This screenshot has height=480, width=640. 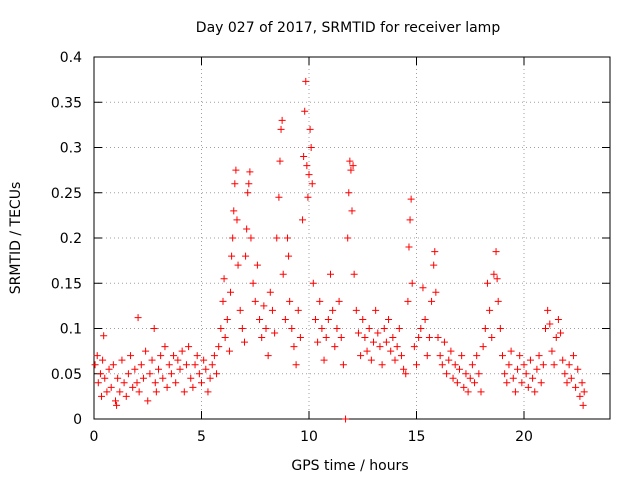 What do you see at coordinates (77, 420) in the screenshot?
I see `y-tick-label: 0` at bounding box center [77, 420].